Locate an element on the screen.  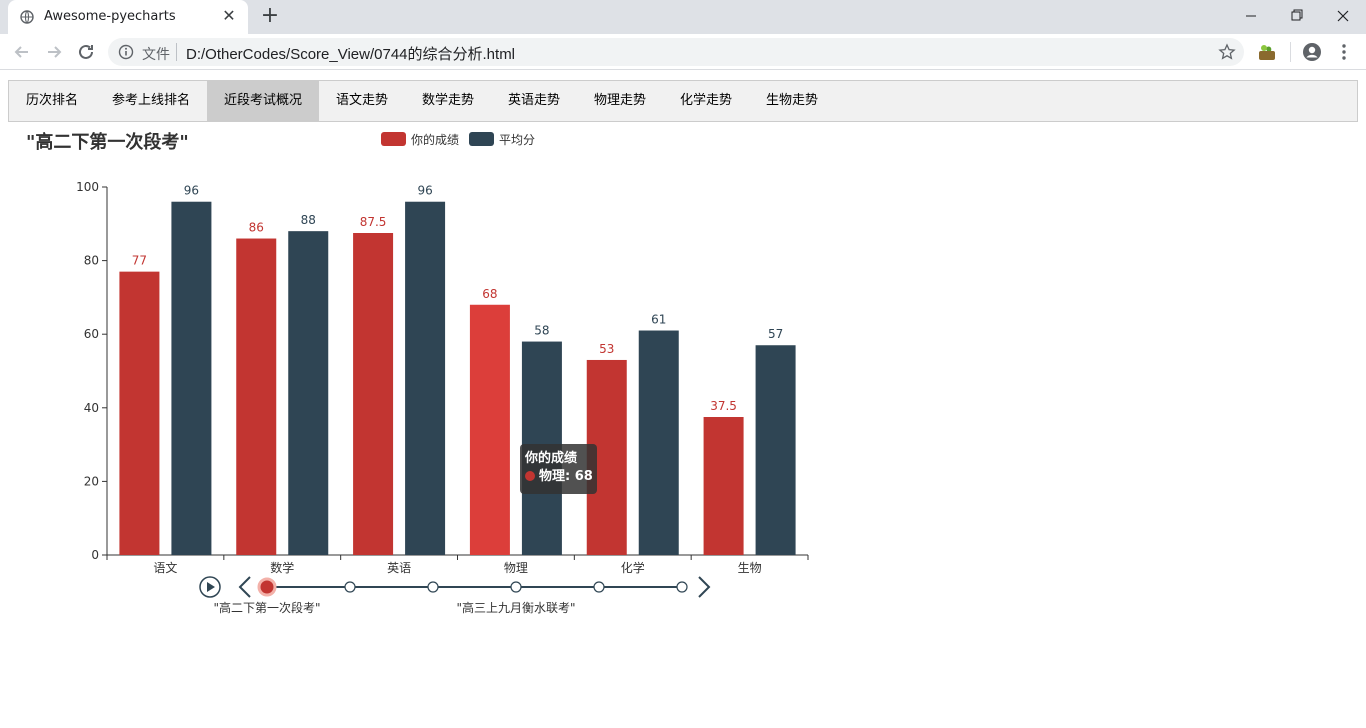
info-icon is located at coordinates (126, 52).